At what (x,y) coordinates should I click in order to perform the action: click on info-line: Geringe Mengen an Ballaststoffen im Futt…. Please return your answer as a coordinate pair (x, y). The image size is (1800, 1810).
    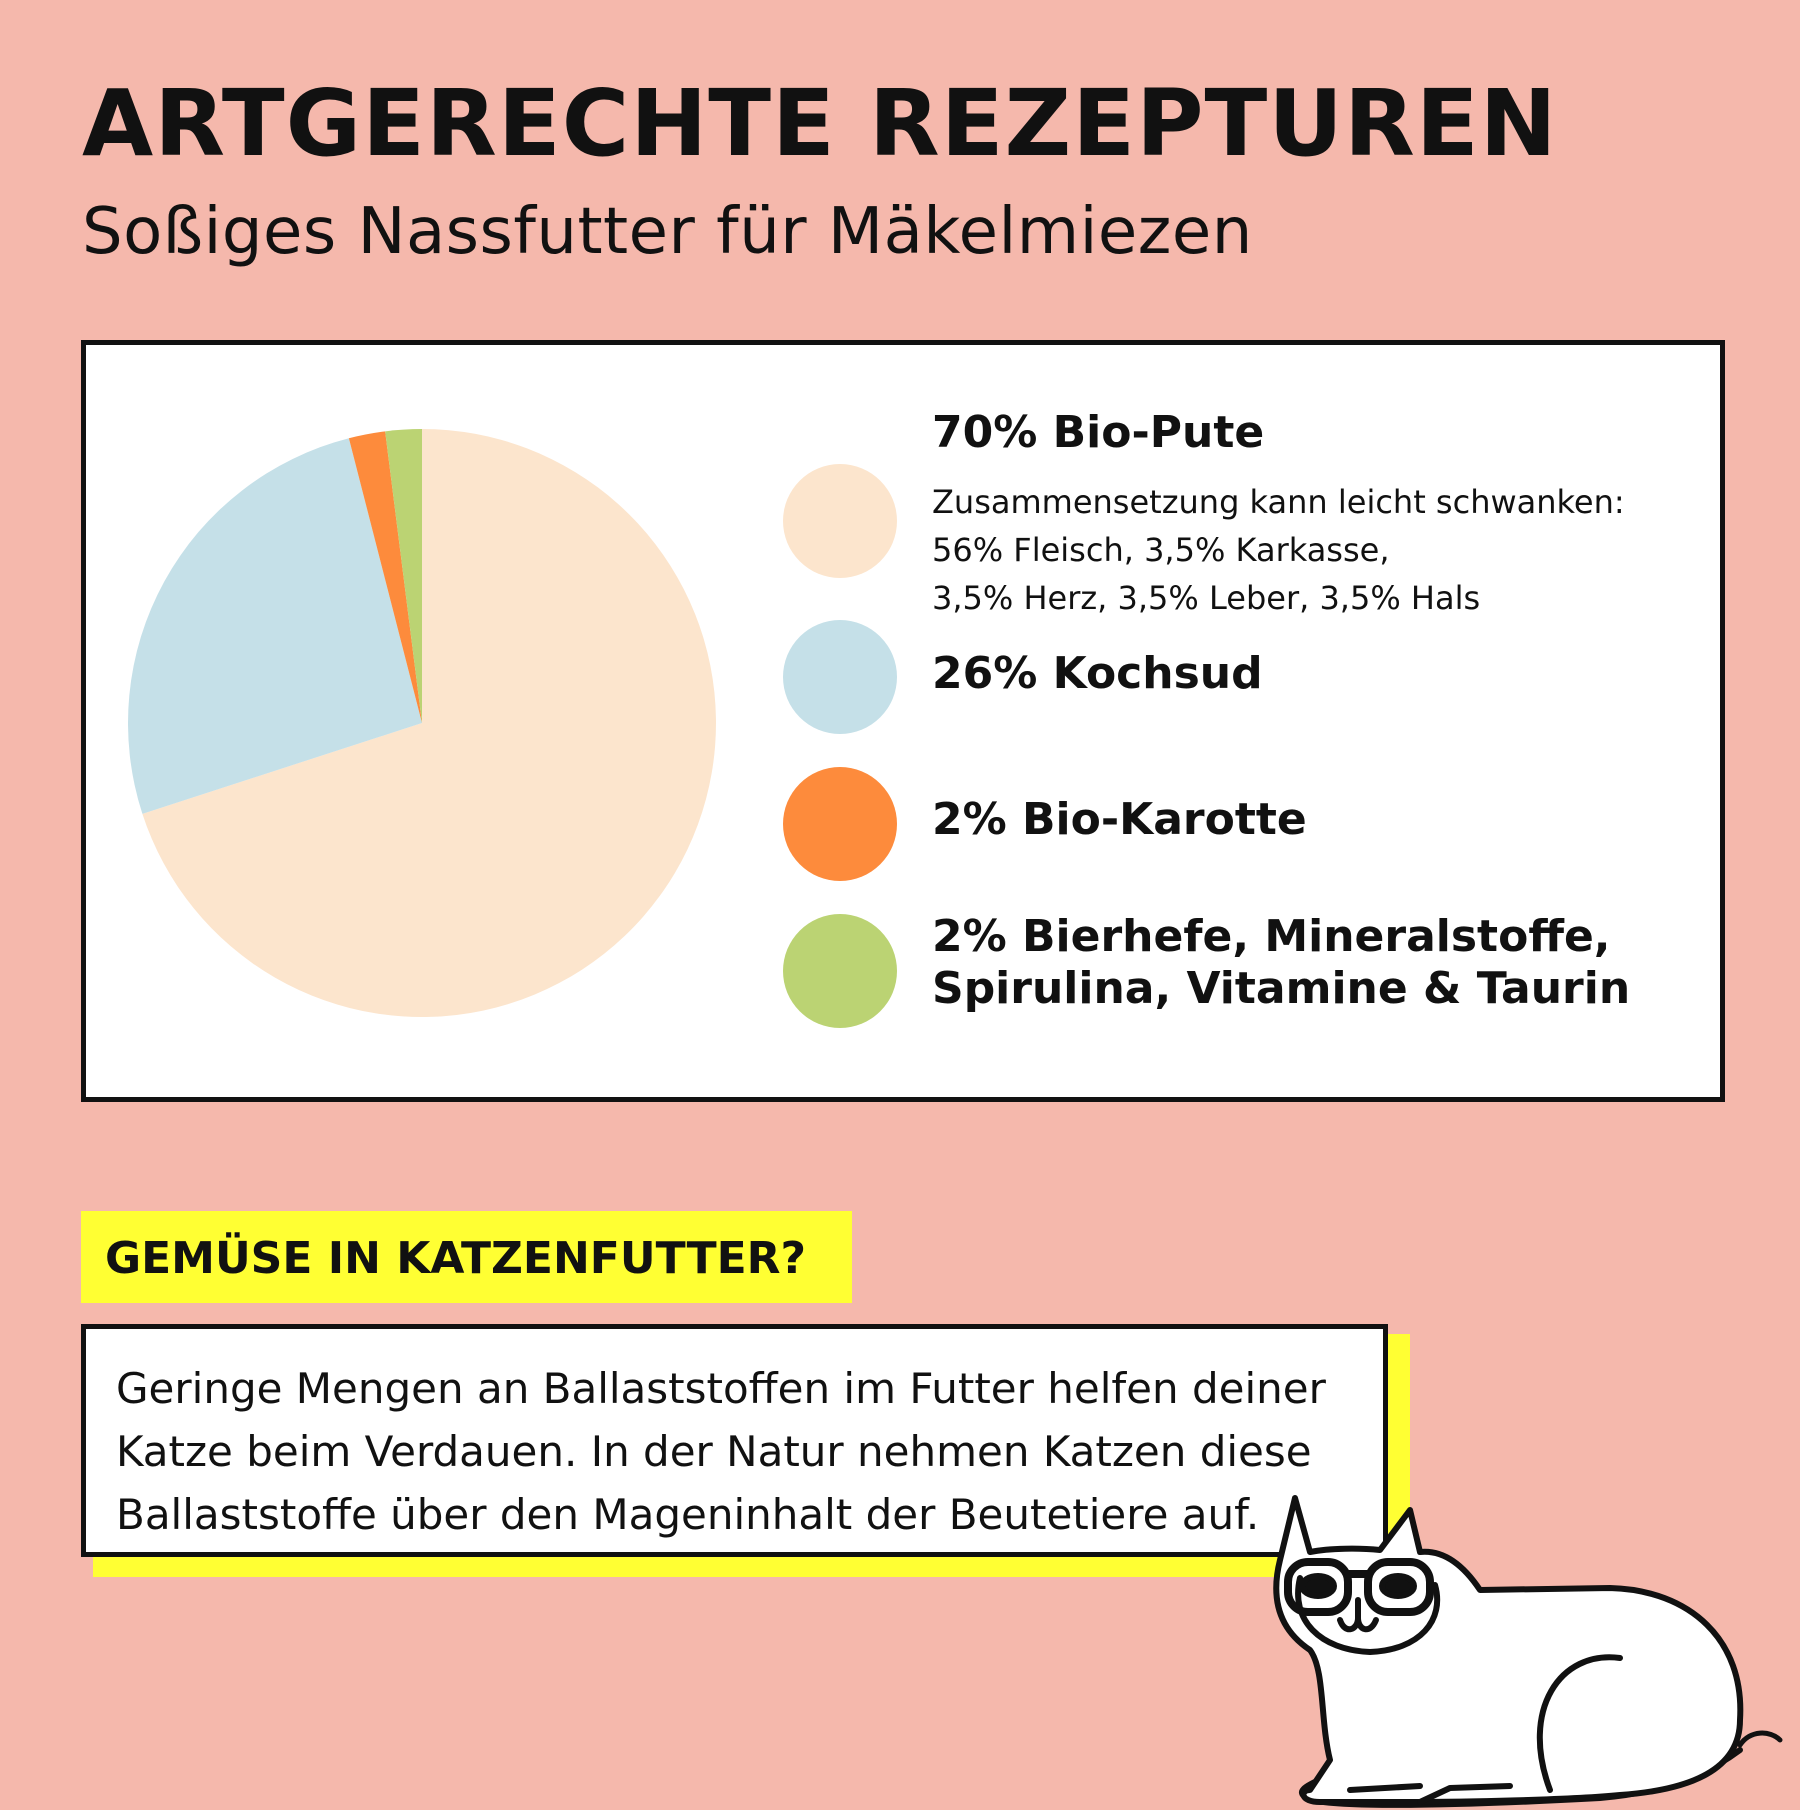
    Looking at the image, I should click on (721, 1388).